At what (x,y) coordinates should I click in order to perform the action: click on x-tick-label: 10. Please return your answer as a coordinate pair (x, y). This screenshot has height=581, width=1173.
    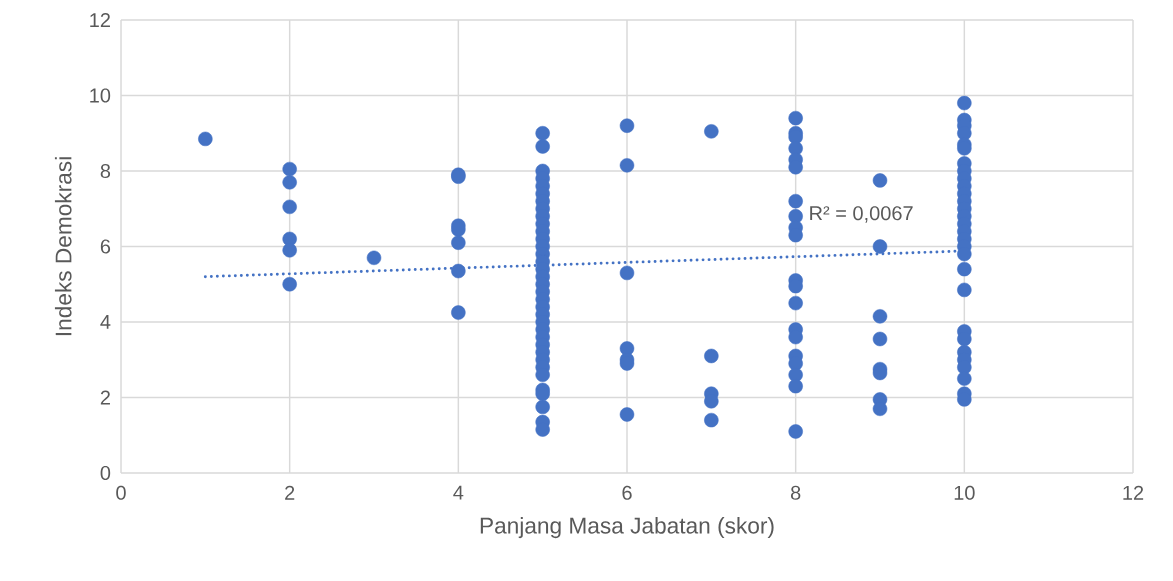
    Looking at the image, I should click on (964, 492).